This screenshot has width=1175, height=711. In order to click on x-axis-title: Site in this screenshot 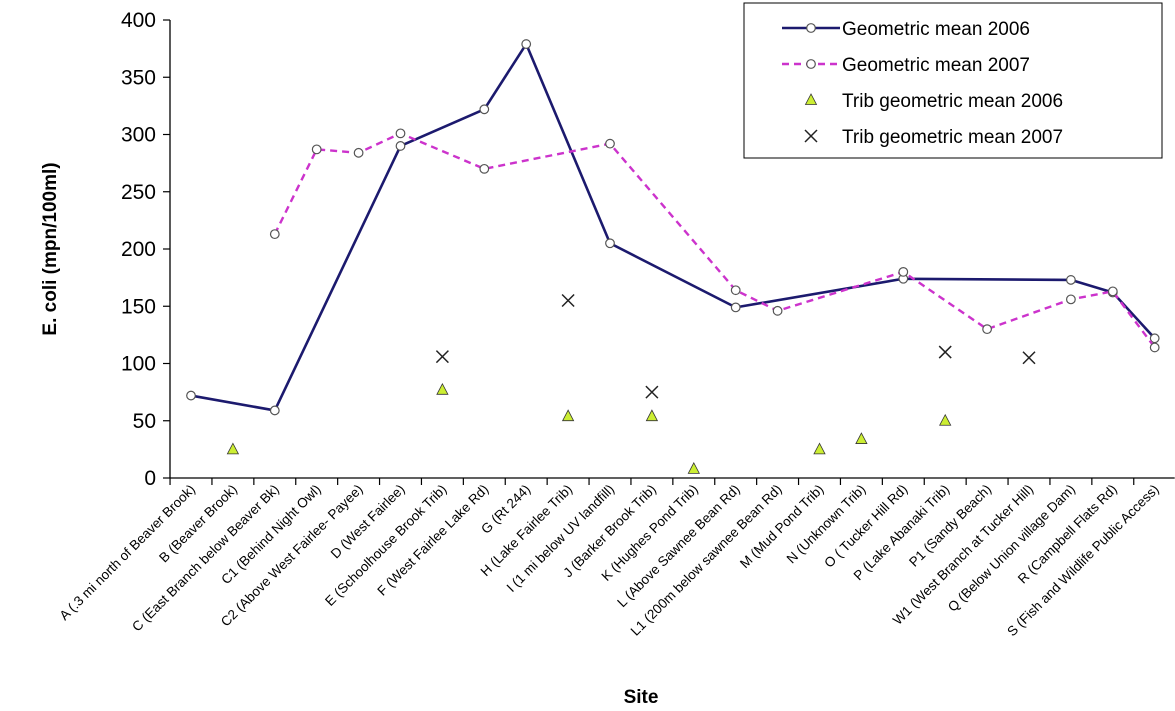, I will do `click(641, 697)`.